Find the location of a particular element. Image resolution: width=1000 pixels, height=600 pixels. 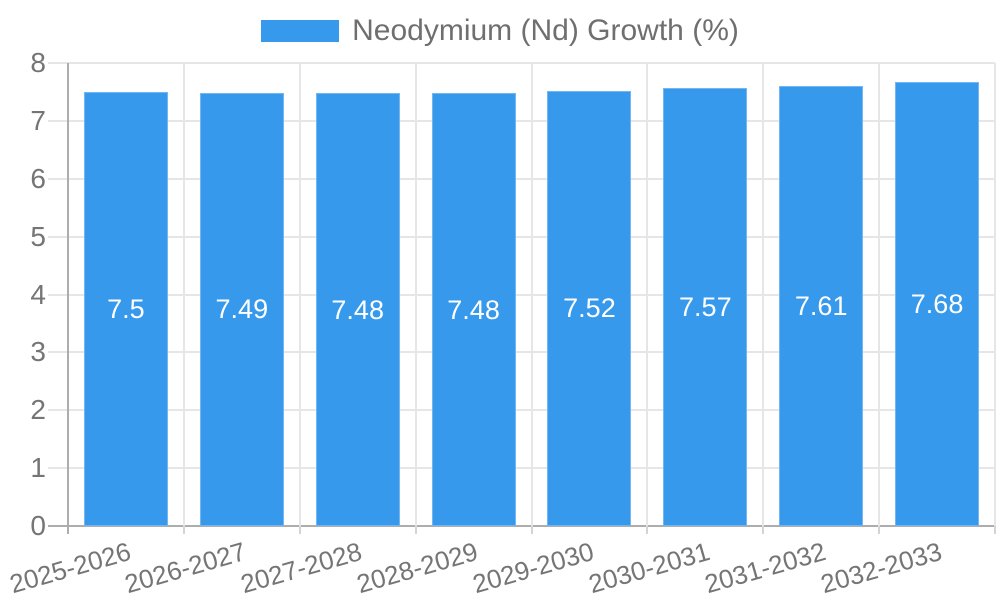

bar-value-label: 7.61 is located at coordinates (821, 305).